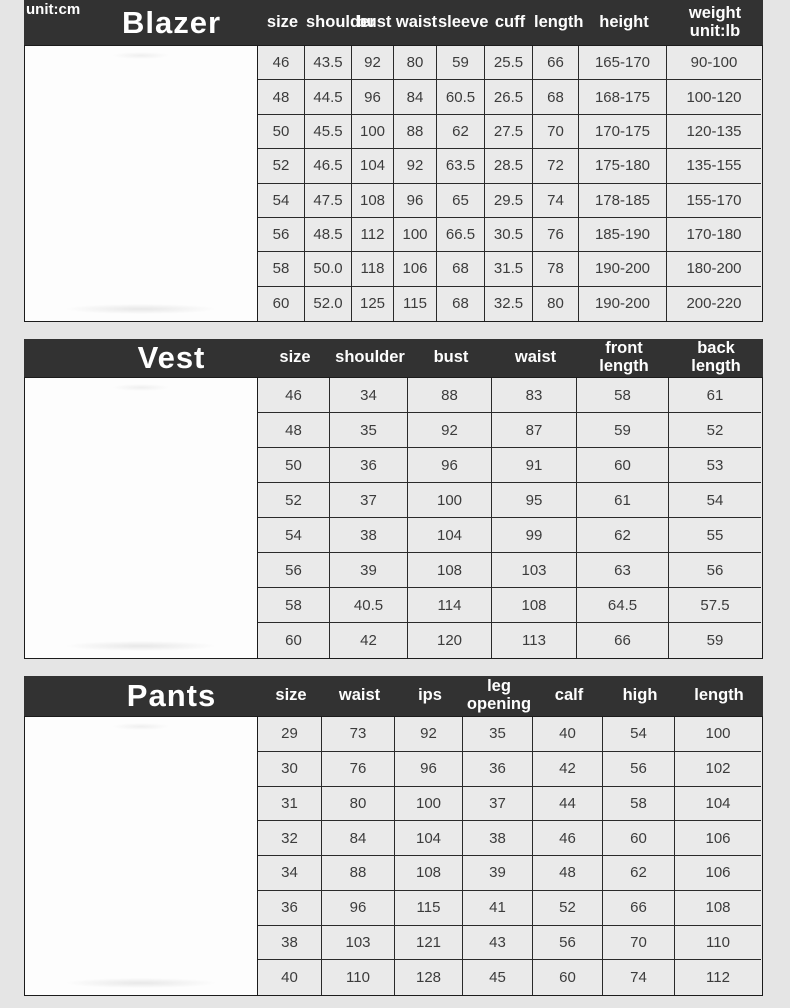  Describe the element at coordinates (450, 605) in the screenshot. I see `table-cell: 114` at that location.